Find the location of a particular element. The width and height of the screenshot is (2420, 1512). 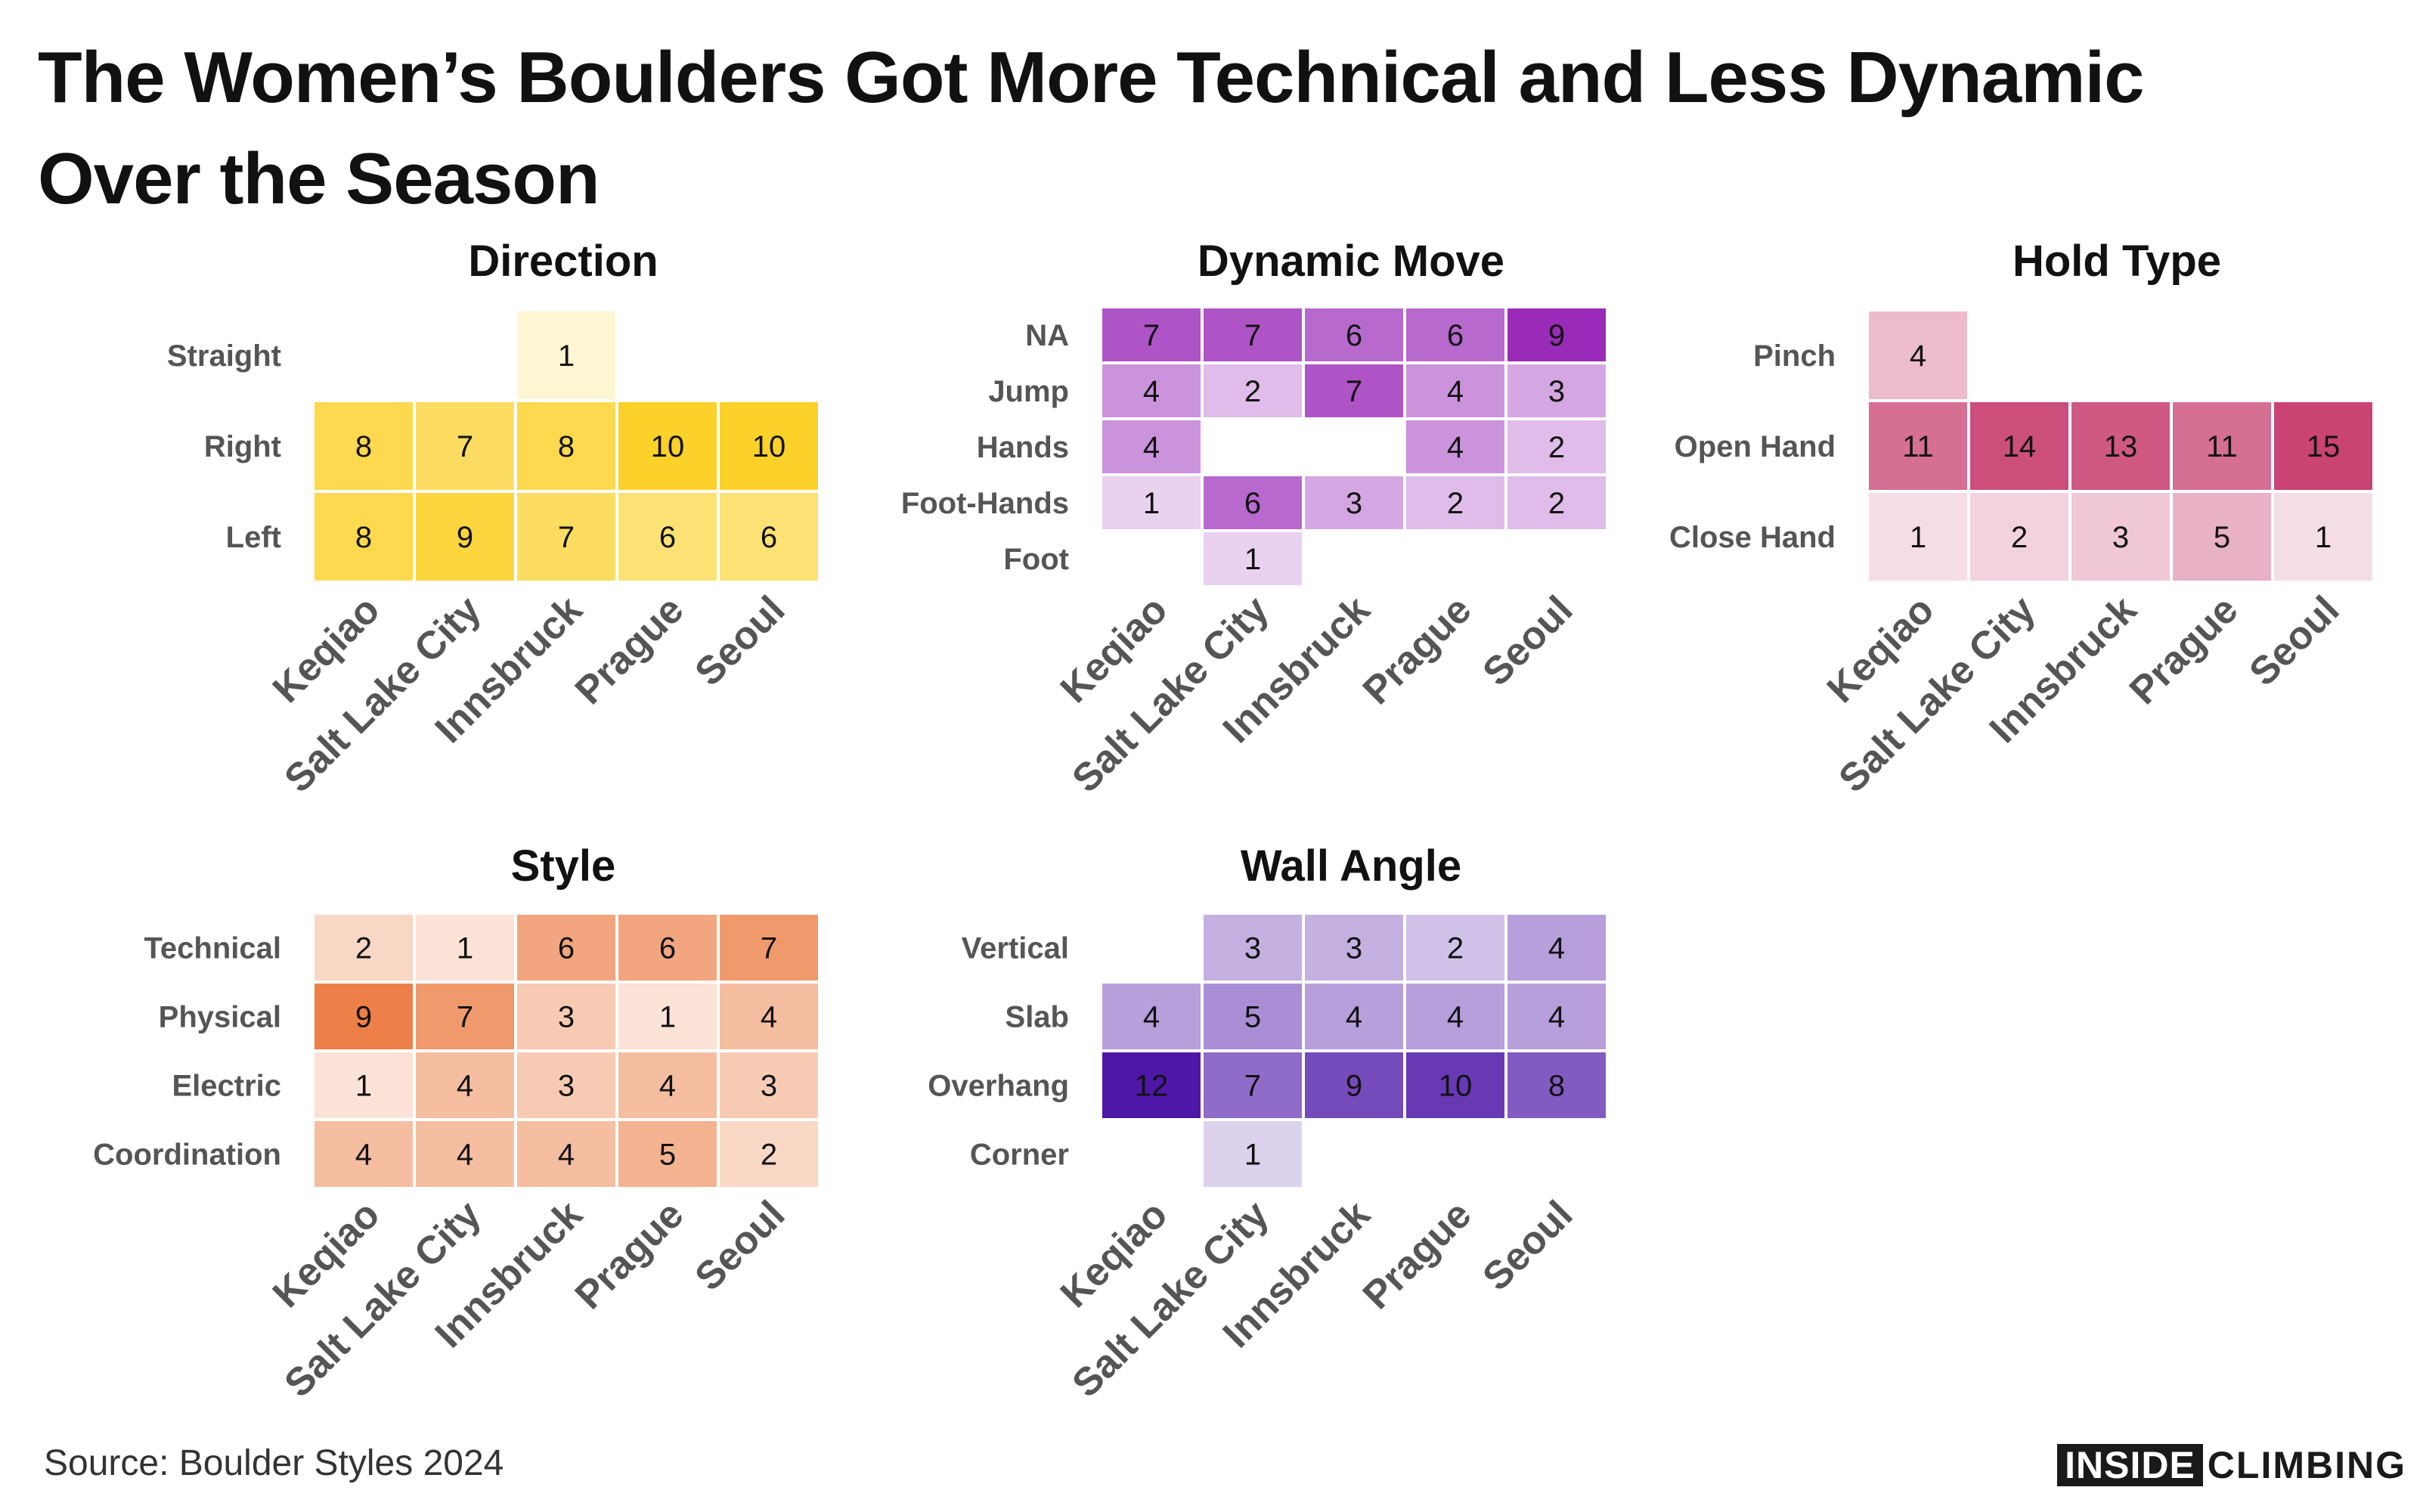

row-label: Technical is located at coordinates (212, 948).